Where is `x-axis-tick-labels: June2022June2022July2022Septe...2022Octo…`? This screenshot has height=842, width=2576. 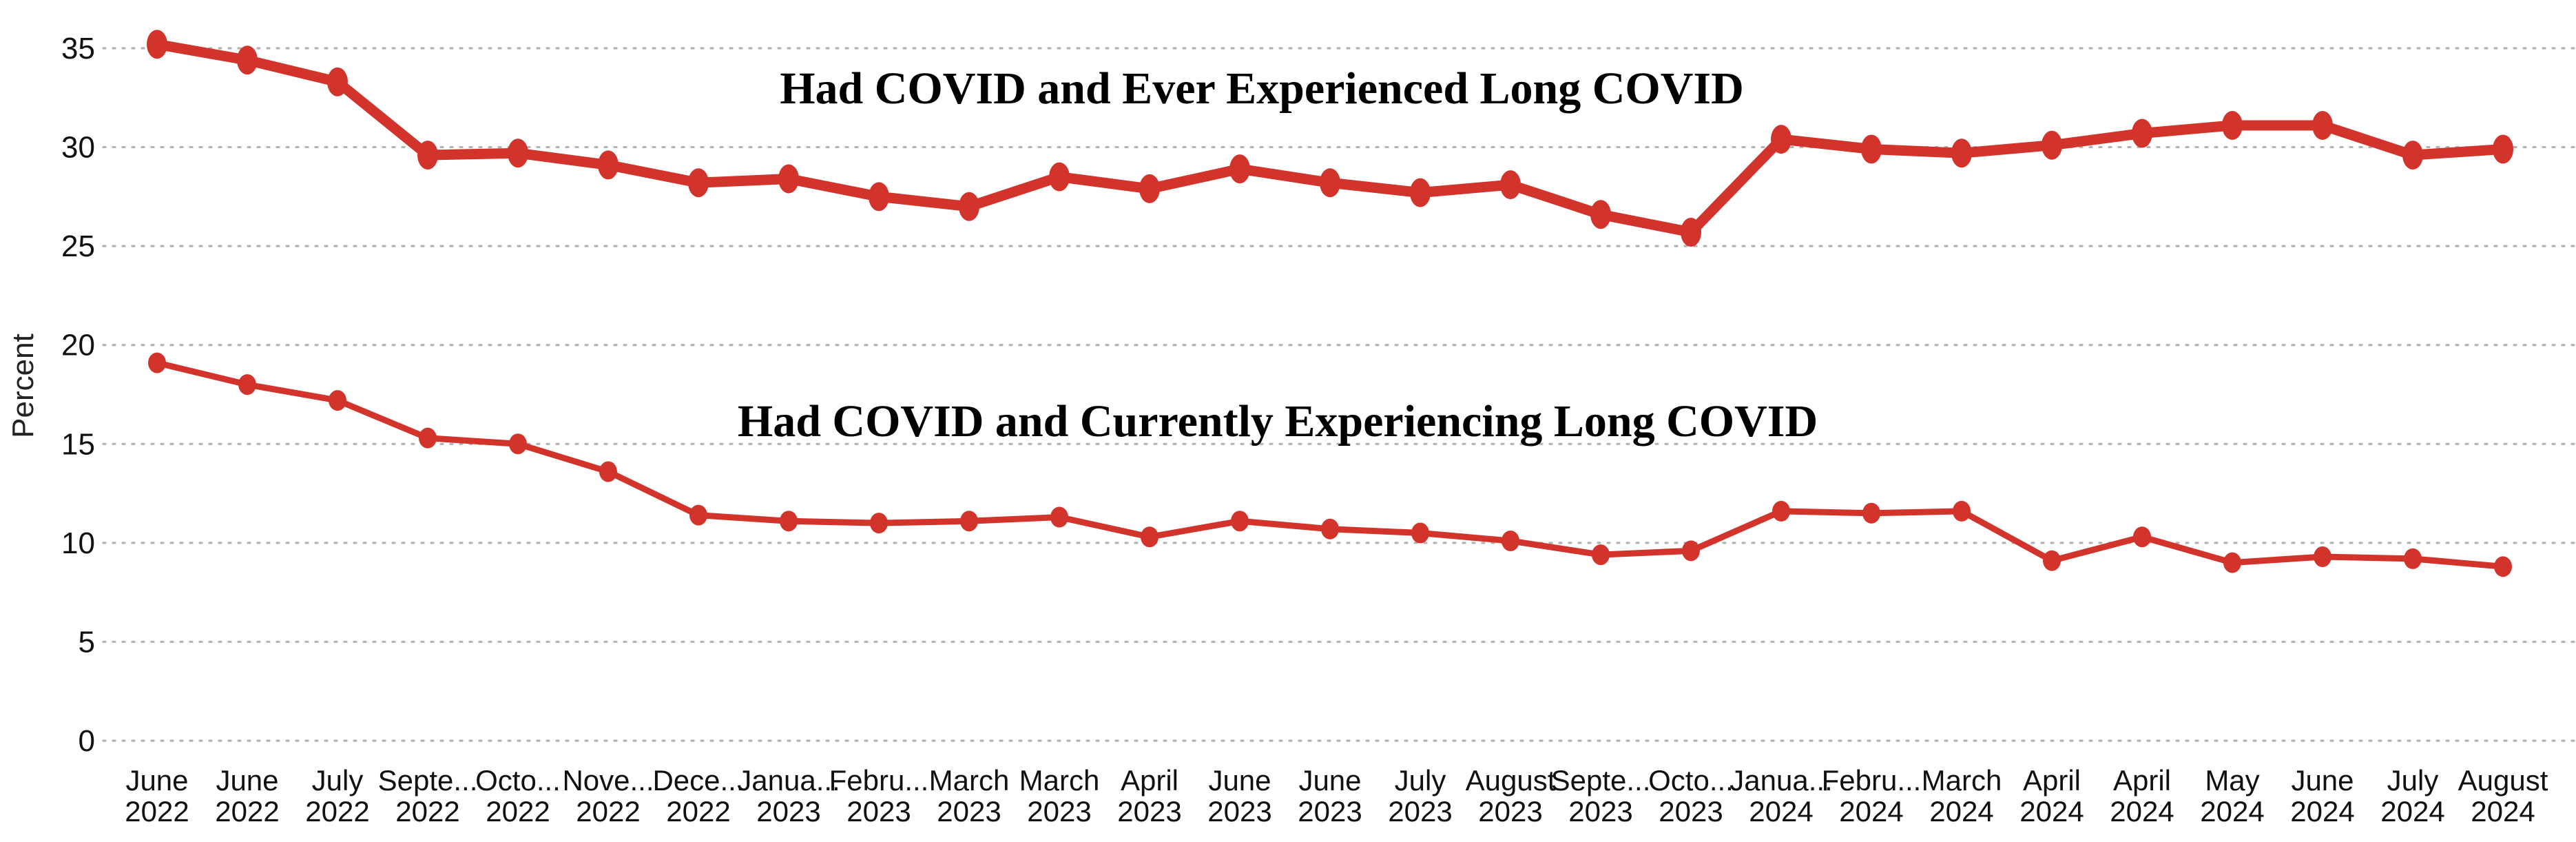 x-axis-tick-labels: June2022June2022July2022Septe...2022Octo… is located at coordinates (1336, 796).